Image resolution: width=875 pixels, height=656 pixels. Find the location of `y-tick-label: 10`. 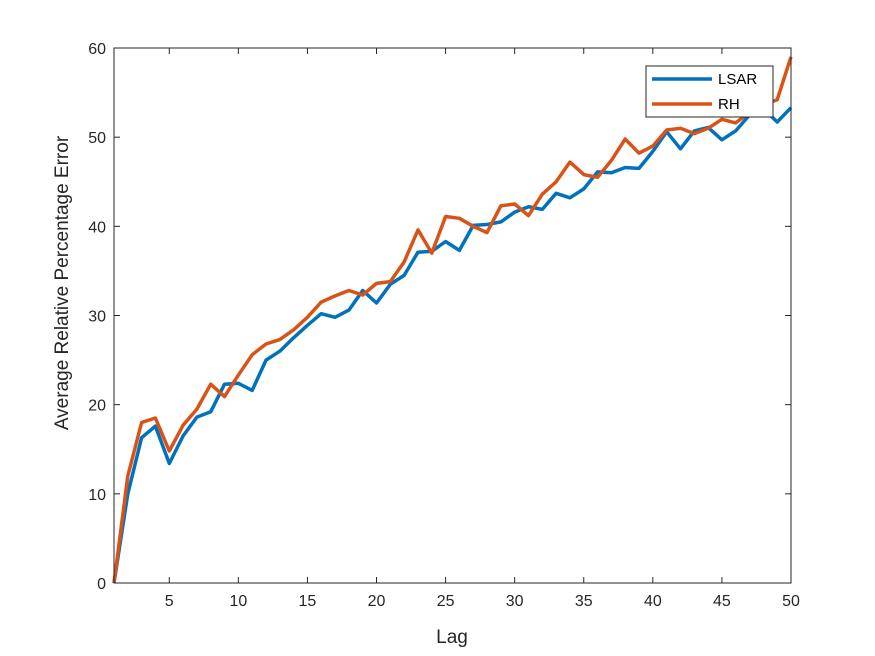

y-tick-label: 10 is located at coordinates (97, 495).